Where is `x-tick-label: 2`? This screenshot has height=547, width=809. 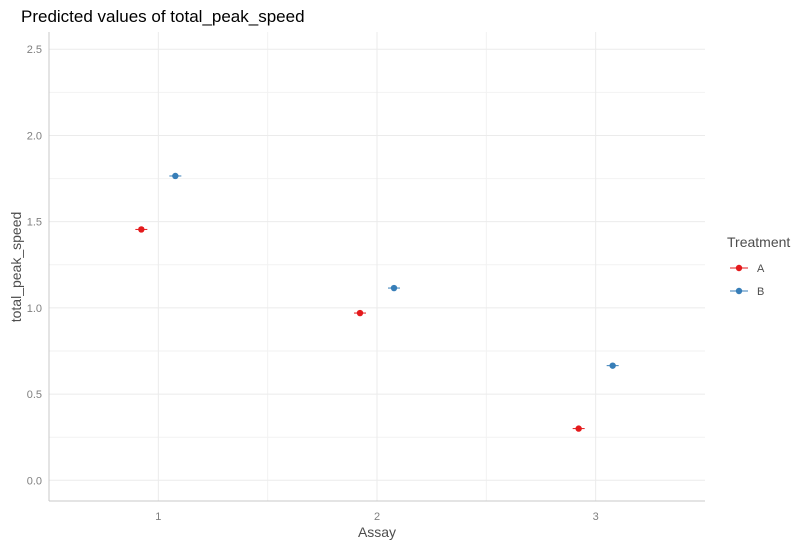 x-tick-label: 2 is located at coordinates (377, 517).